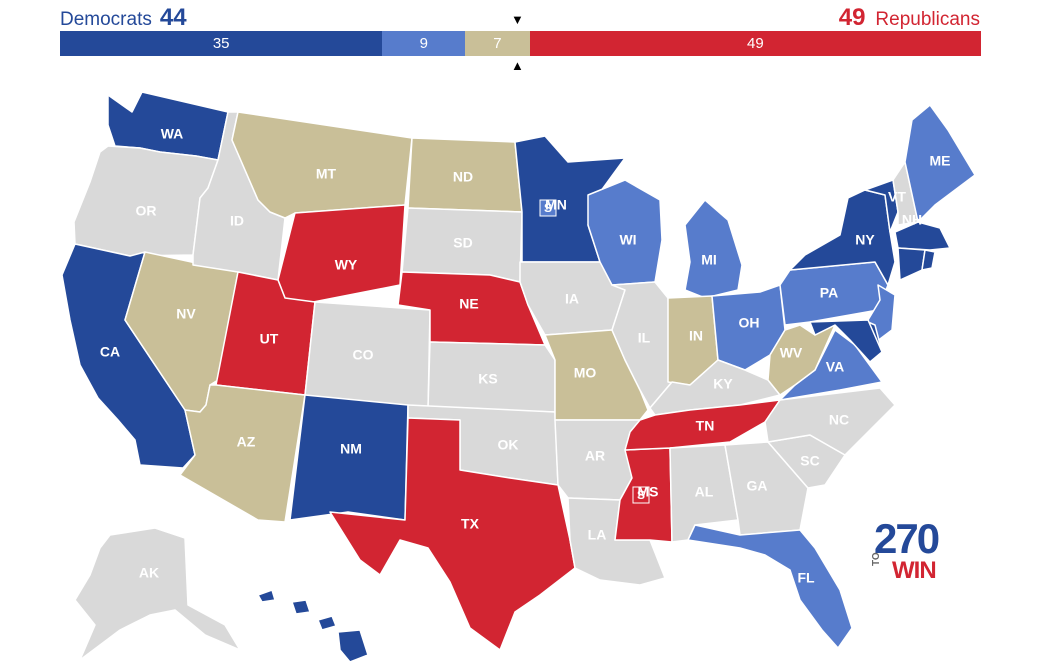 The image size is (1050, 670). I want to click on bar-segment-3: 49, so click(755, 43).